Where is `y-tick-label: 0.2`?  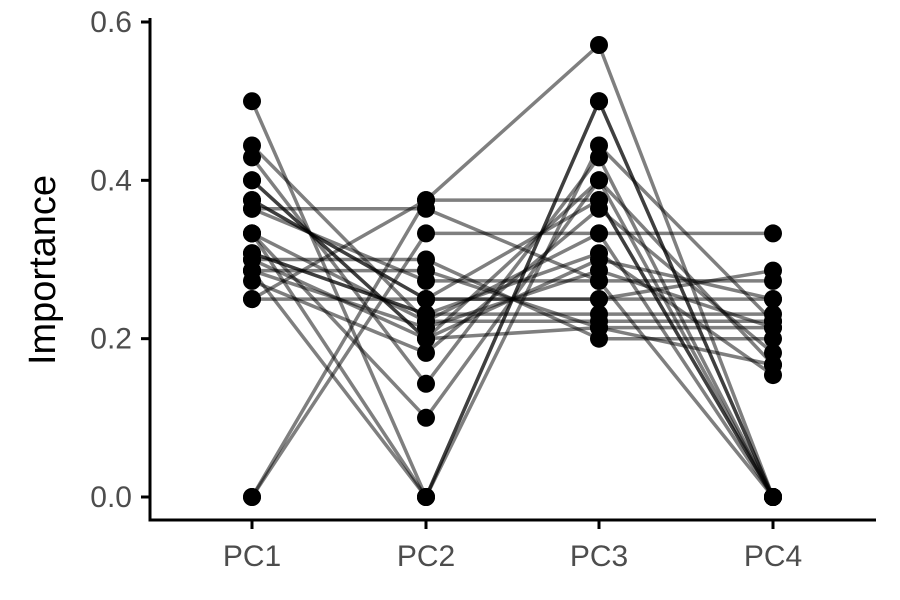
y-tick-label: 0.2 is located at coordinates (111, 339).